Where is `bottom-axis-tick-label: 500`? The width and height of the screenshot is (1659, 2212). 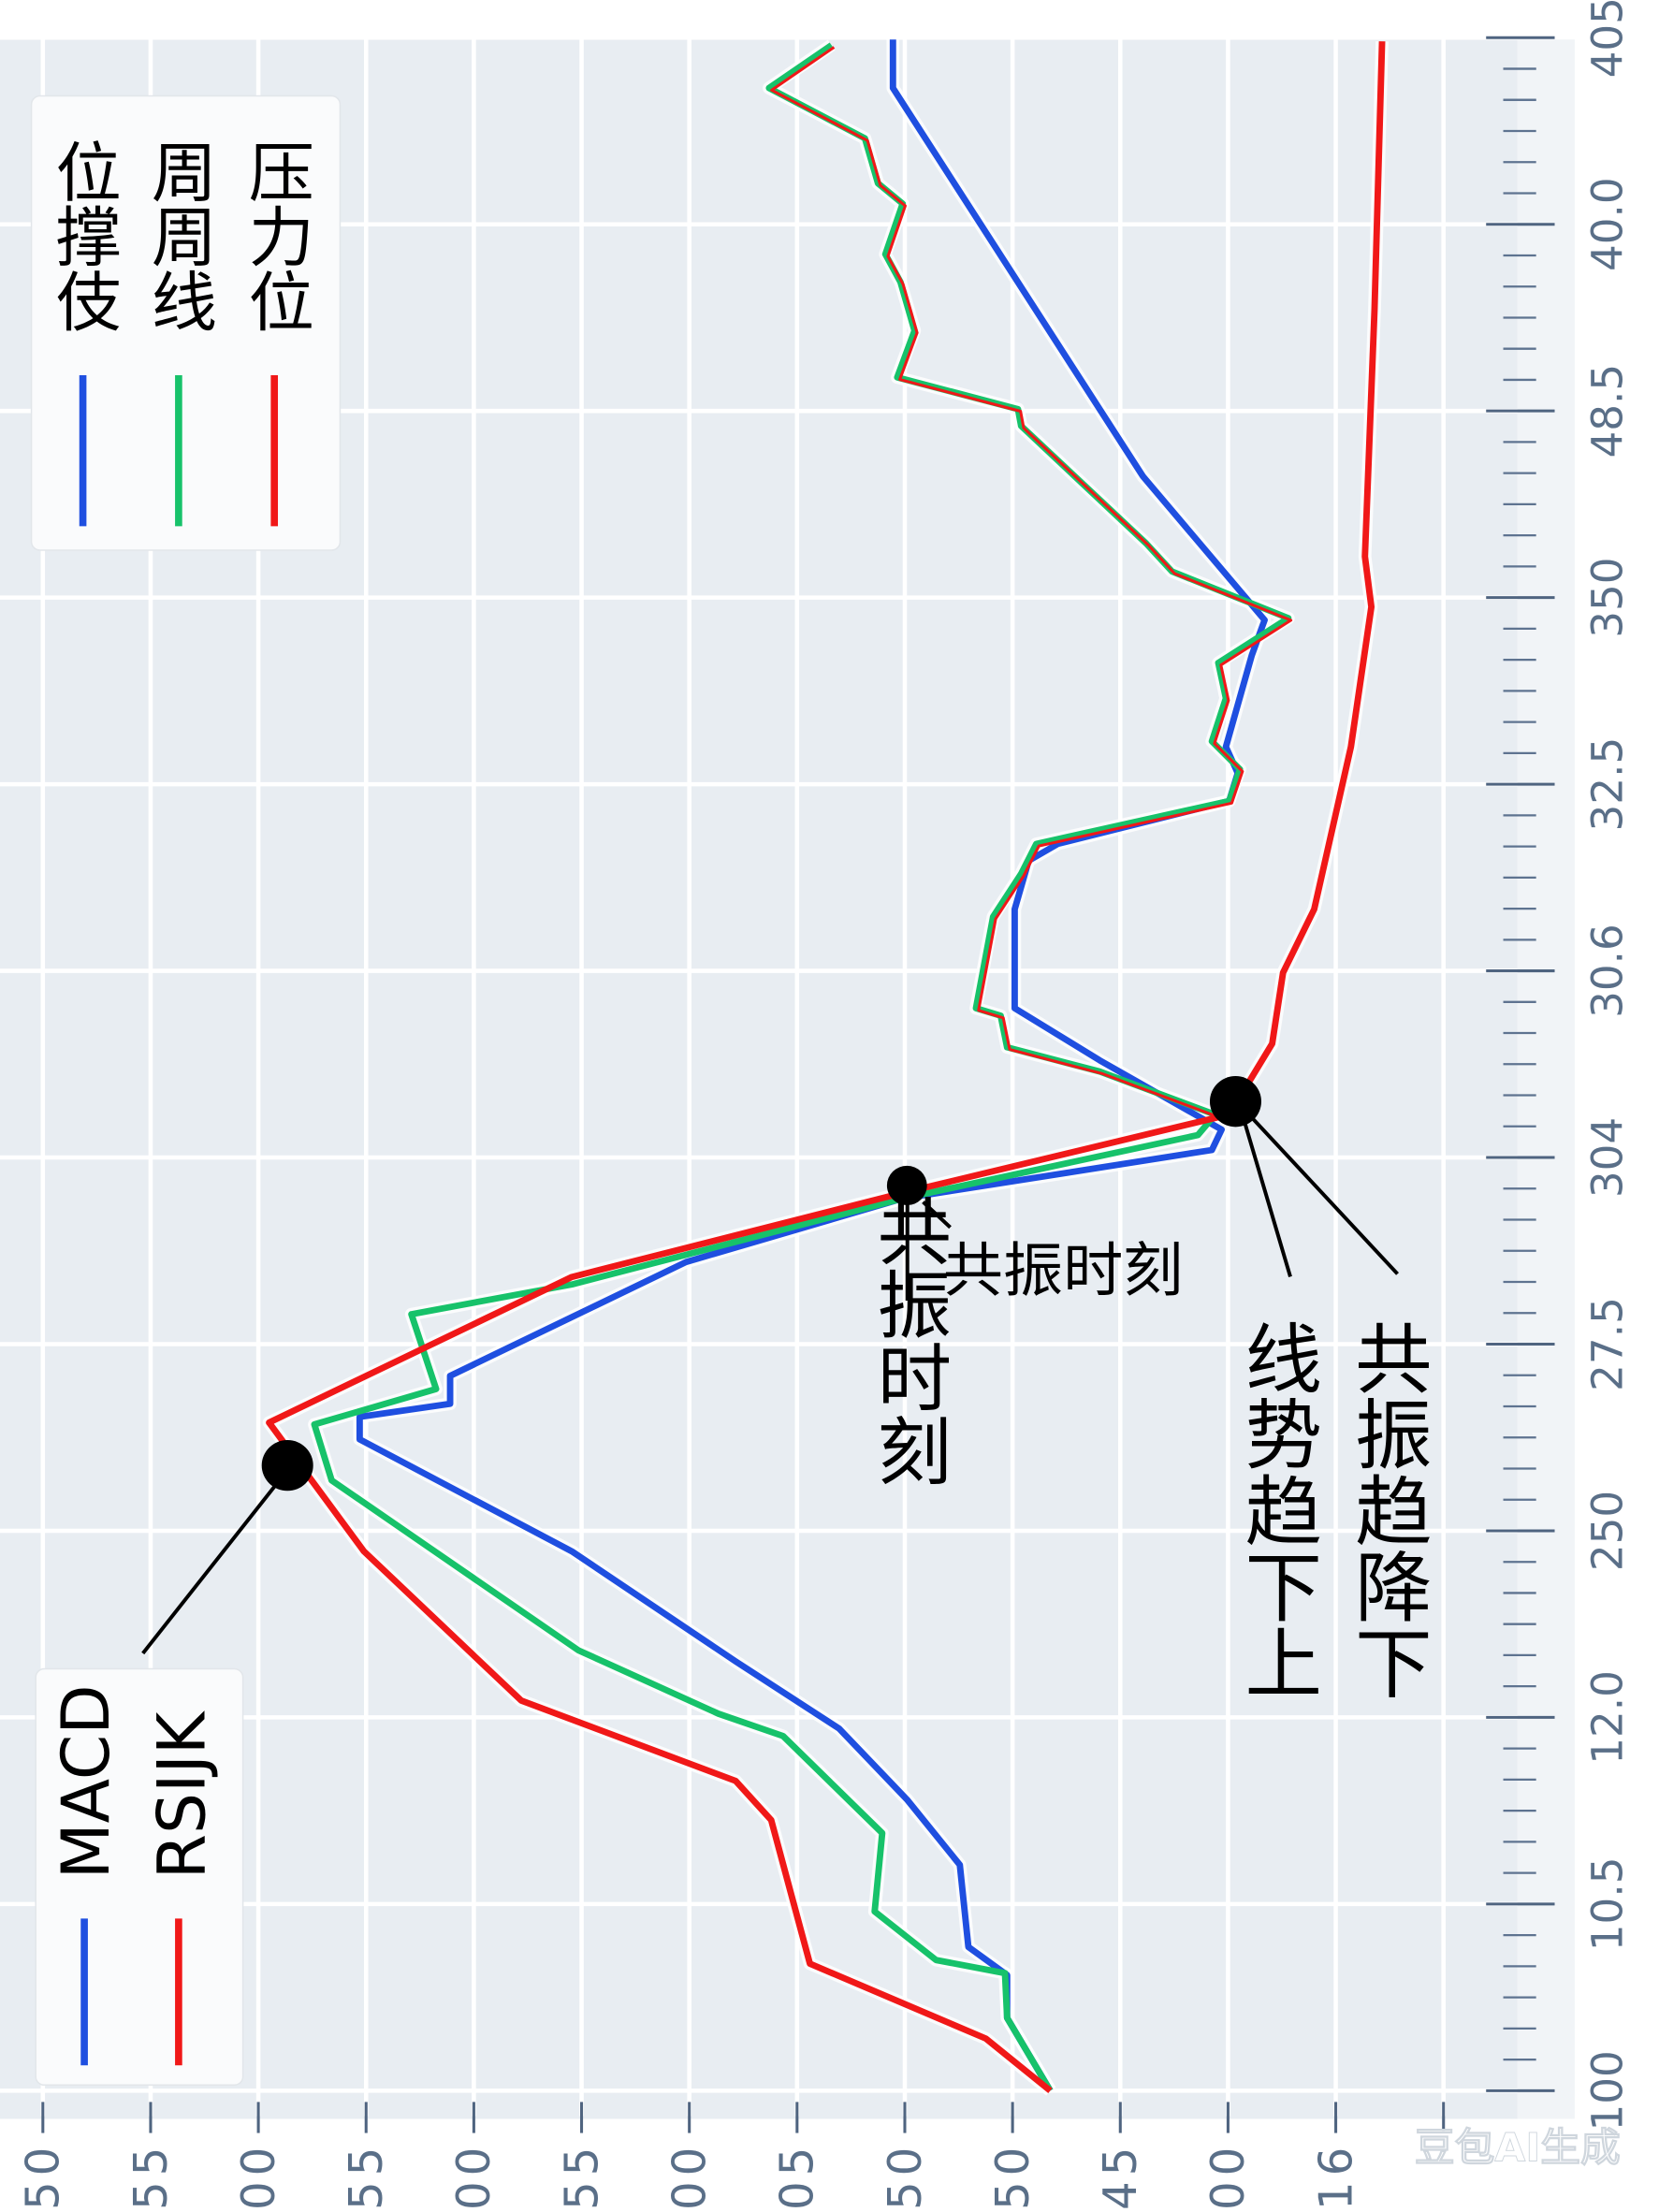
bottom-axis-tick-label: 500 is located at coordinates (259, 2177).